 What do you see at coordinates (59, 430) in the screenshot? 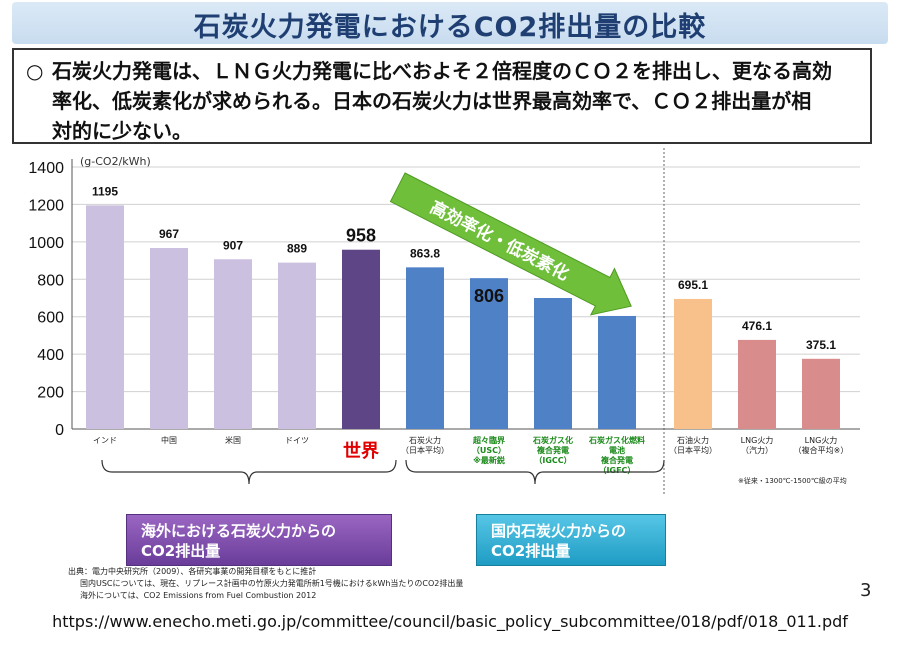
I see `y-tick-label: 0` at bounding box center [59, 430].